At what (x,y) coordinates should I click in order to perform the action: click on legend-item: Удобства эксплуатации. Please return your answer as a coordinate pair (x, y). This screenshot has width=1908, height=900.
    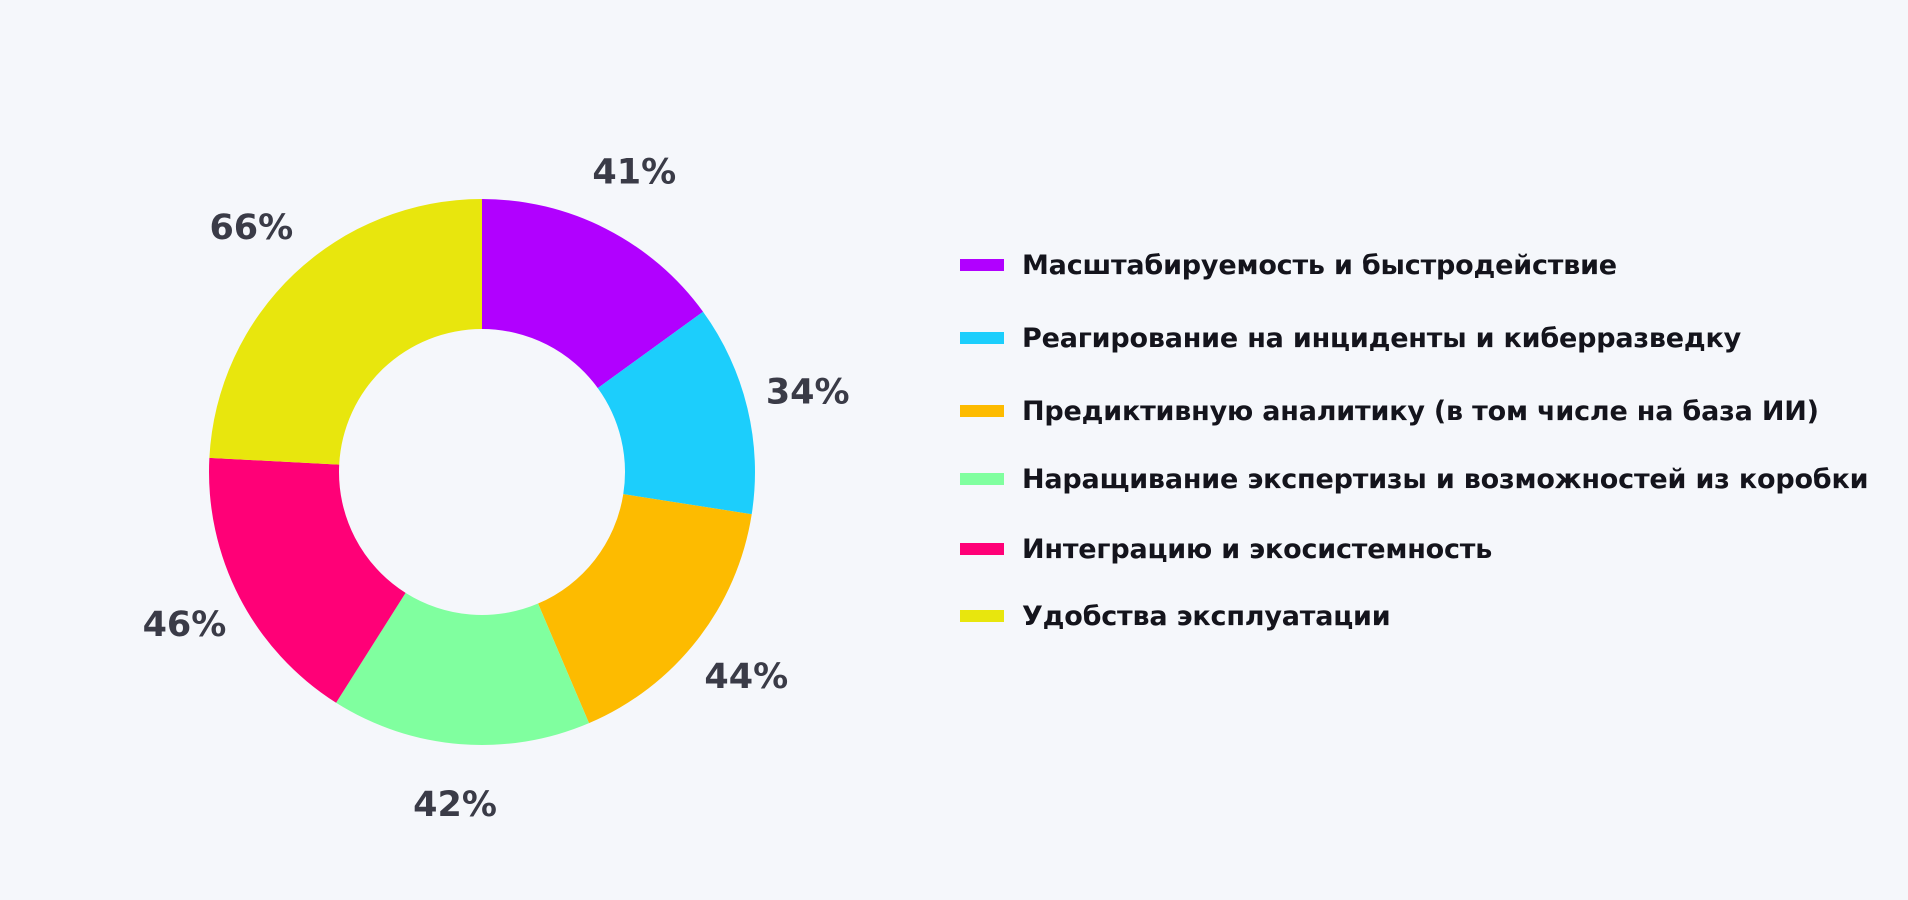
    Looking at the image, I should click on (1430, 616).